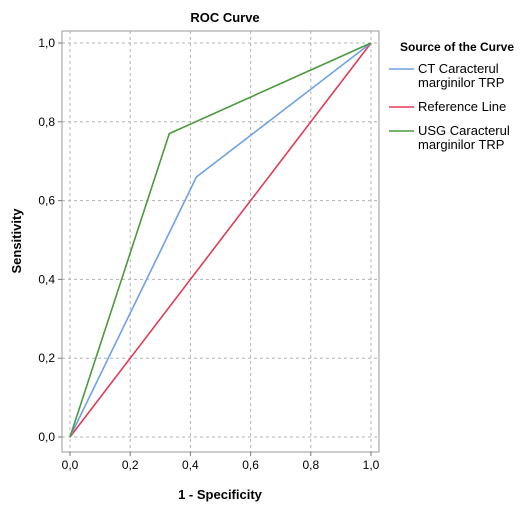 This screenshot has height=505, width=525. What do you see at coordinates (190, 465) in the screenshot?
I see `x-tick-label: 0,4` at bounding box center [190, 465].